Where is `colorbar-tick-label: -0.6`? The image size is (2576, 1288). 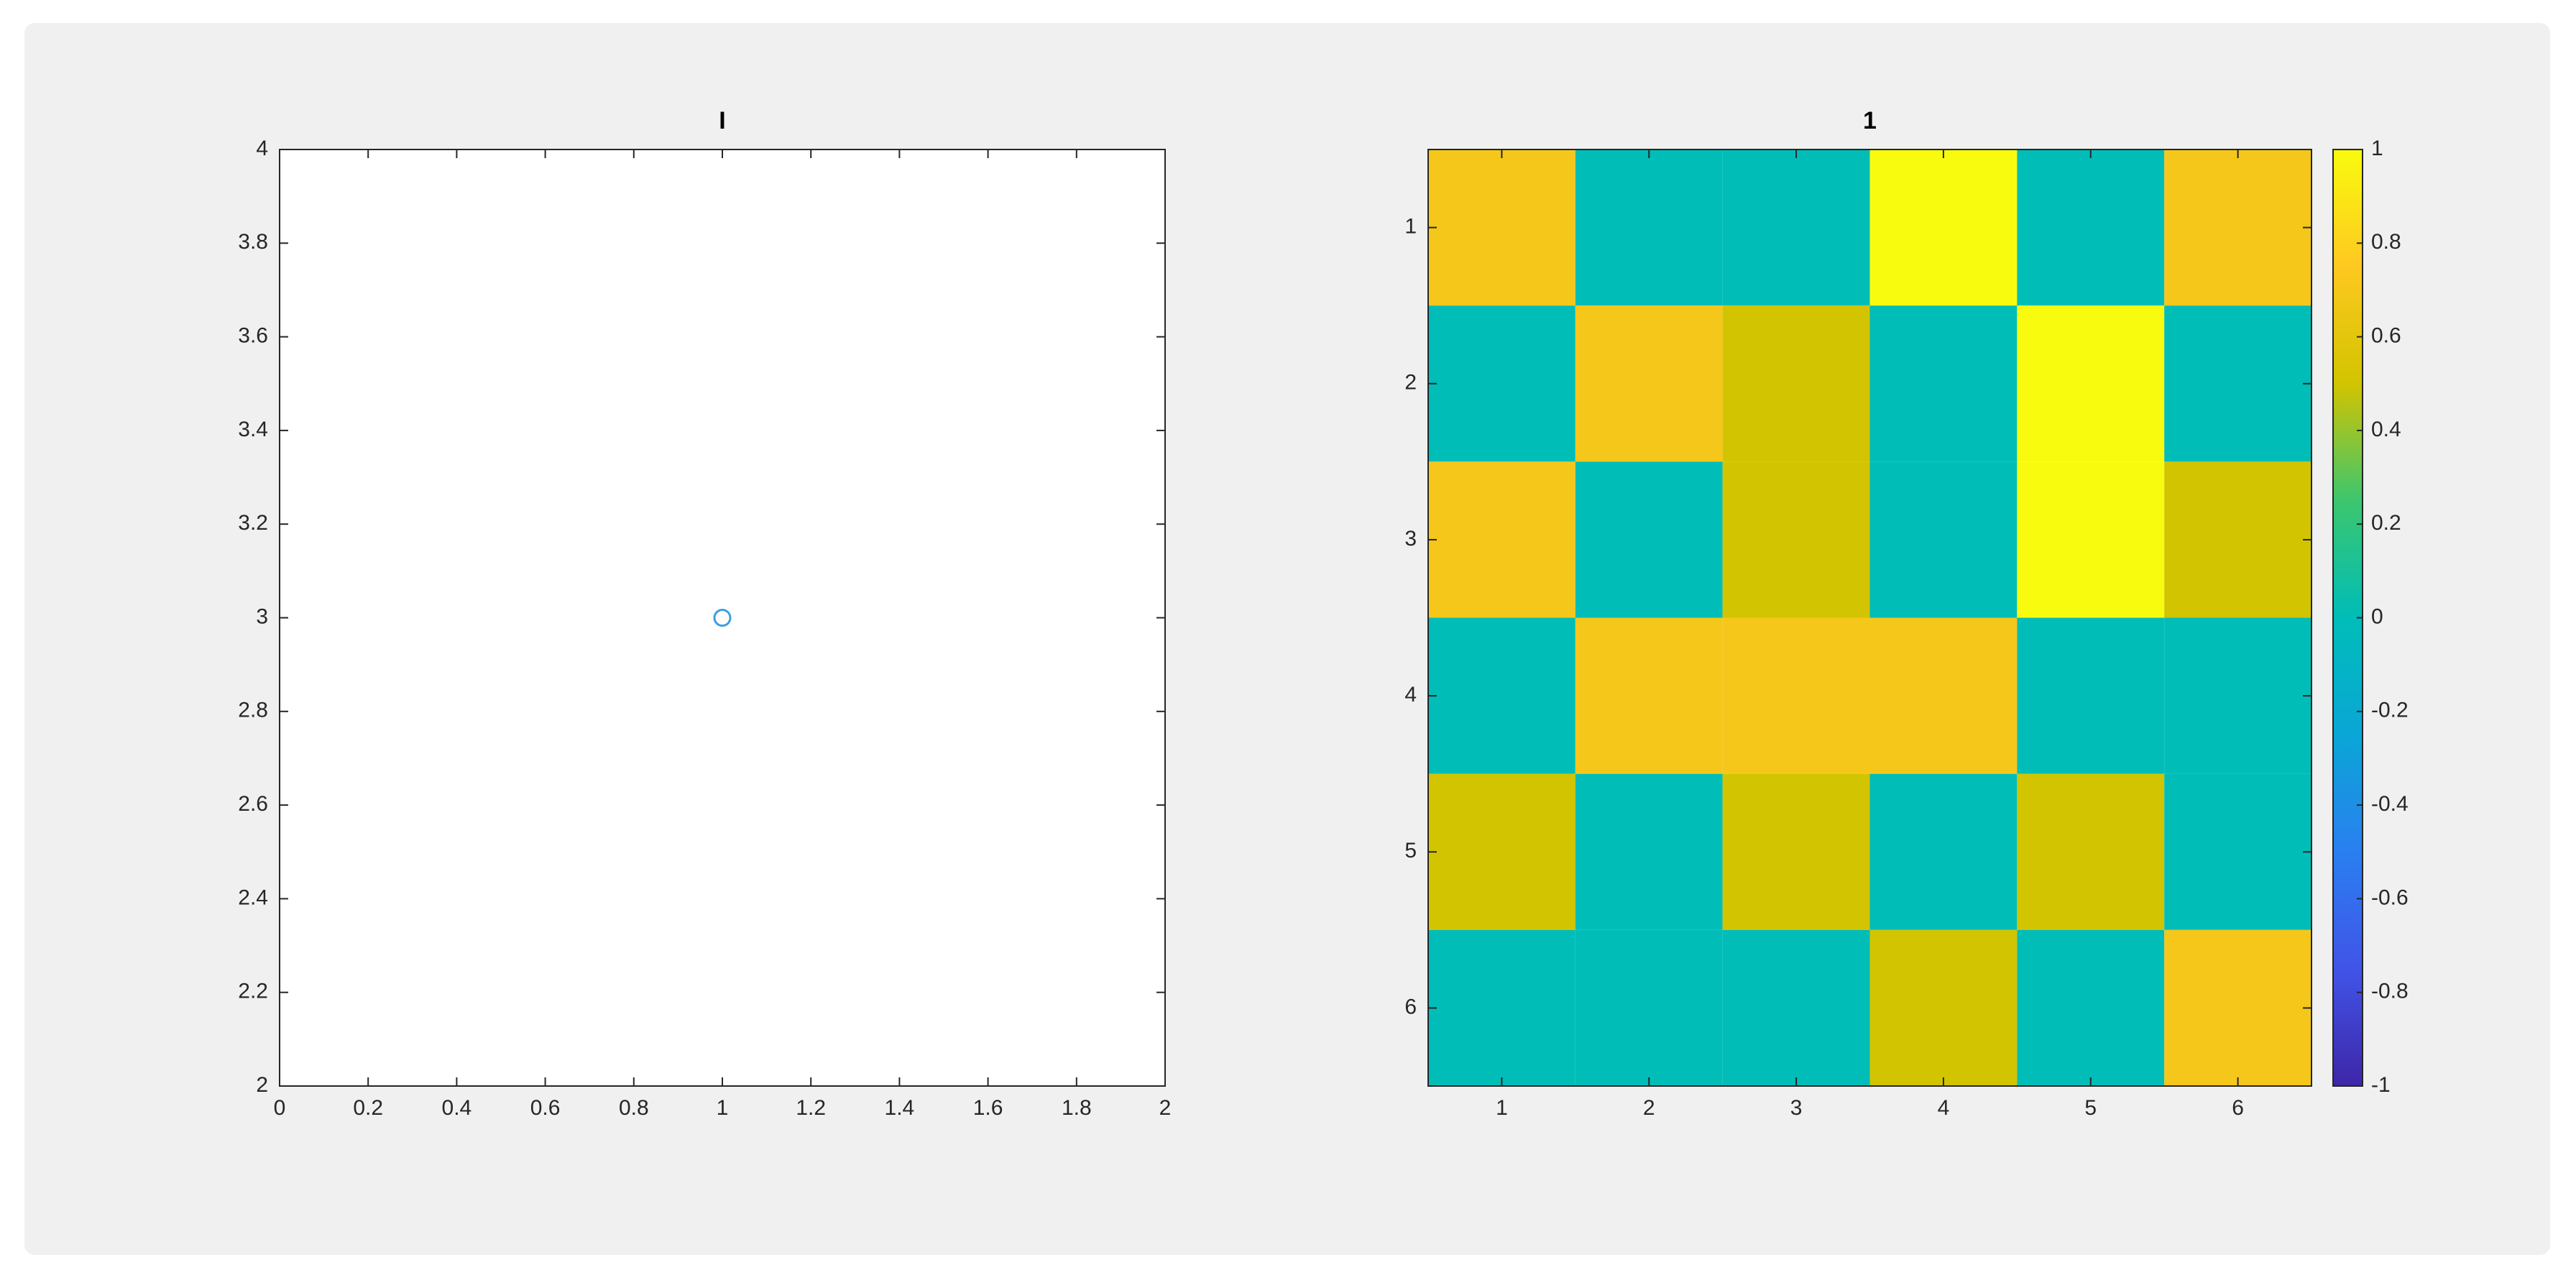 colorbar-tick-label: -0.6 is located at coordinates (2390, 897).